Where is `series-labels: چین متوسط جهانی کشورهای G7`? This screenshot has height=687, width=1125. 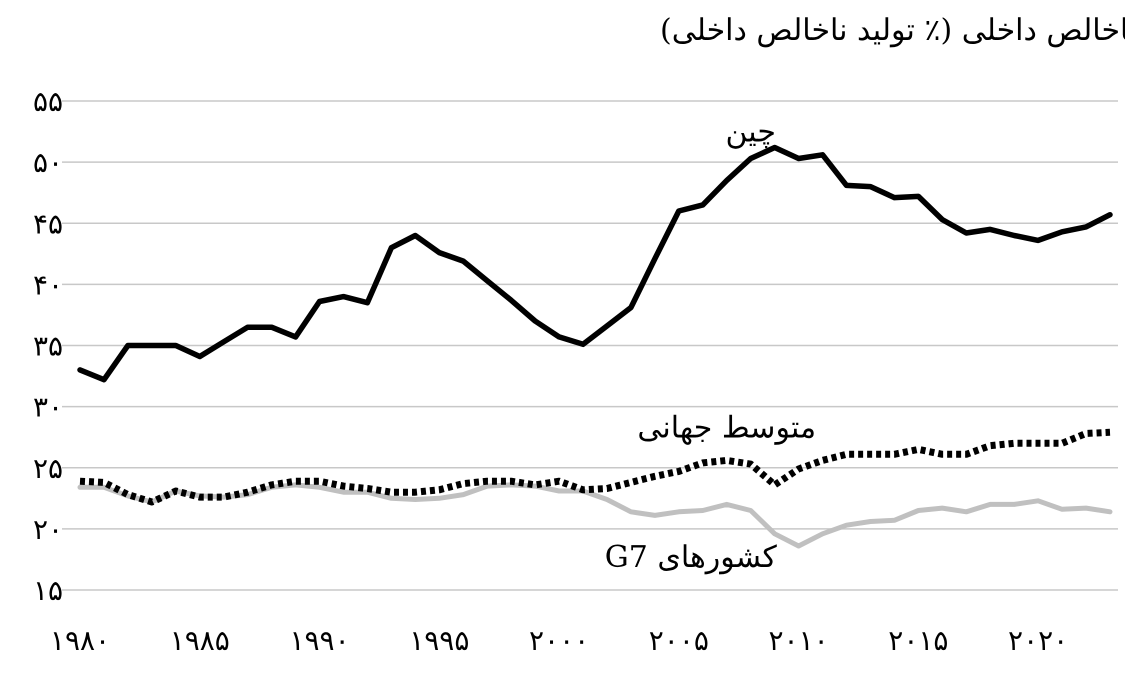 series-labels: چین متوسط جهانی کشورهای G7 is located at coordinates (710, 345).